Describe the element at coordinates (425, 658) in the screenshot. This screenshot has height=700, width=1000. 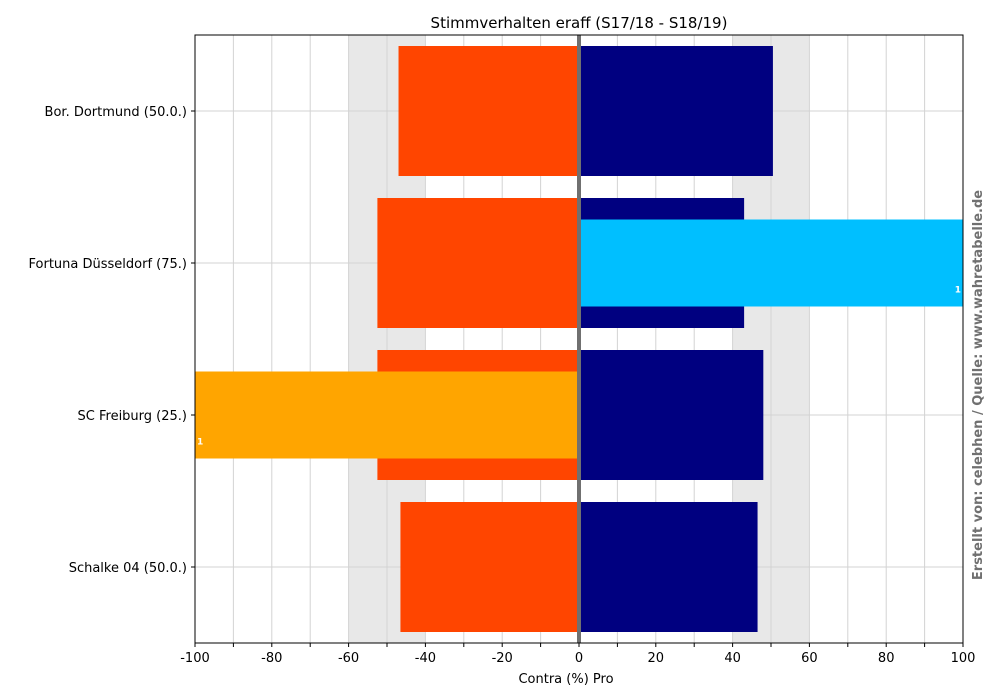
I see `x-tick-label: -40` at that location.